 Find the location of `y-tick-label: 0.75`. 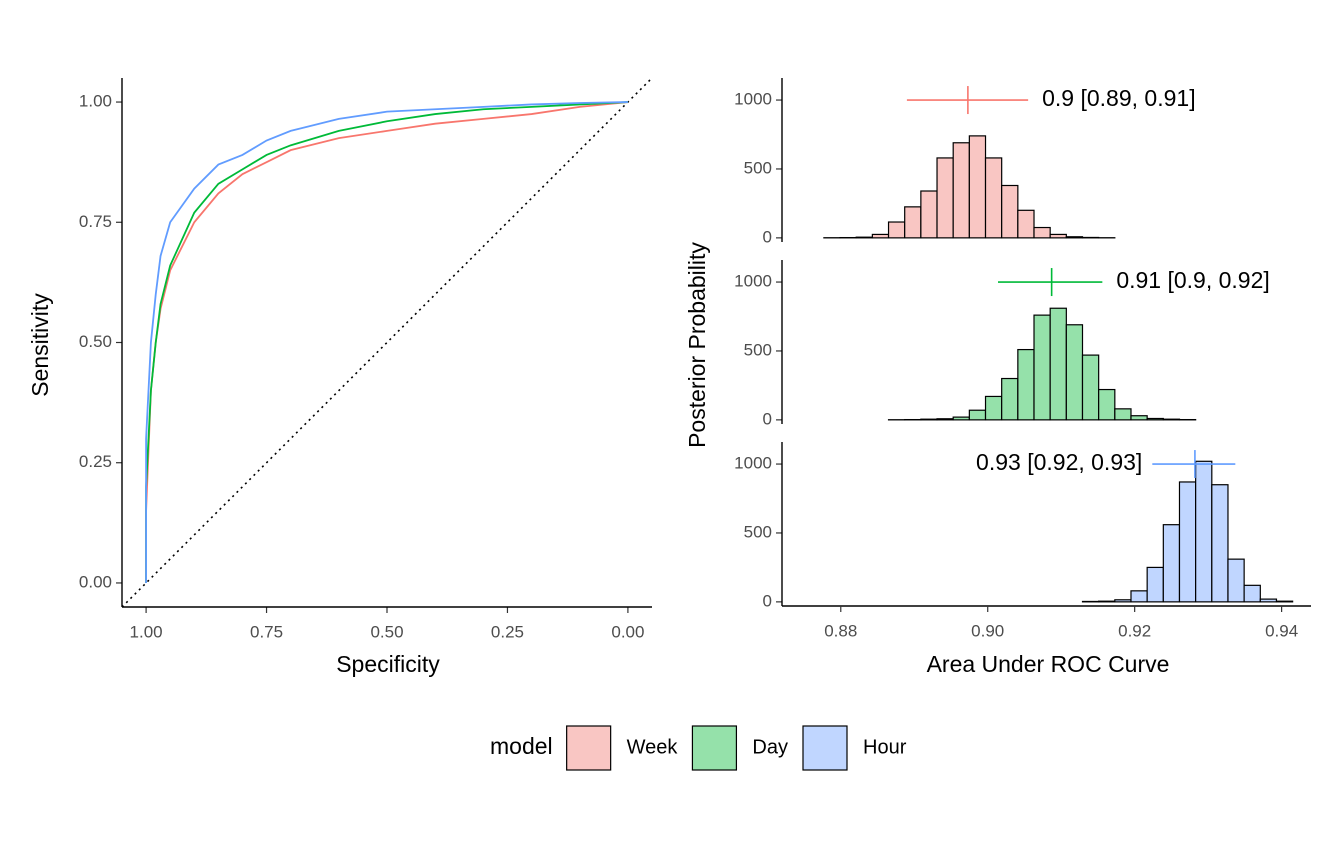

y-tick-label: 0.75 is located at coordinates (95, 221).